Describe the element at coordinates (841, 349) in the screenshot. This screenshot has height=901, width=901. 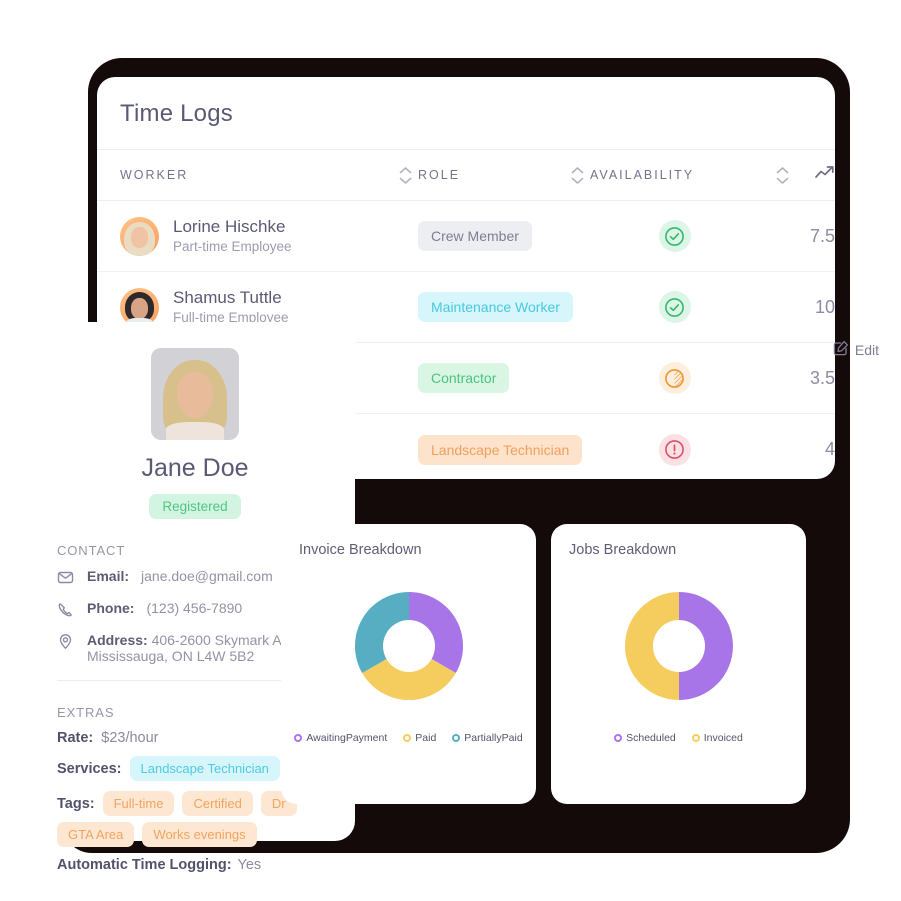
I see `edit-square-icon` at that location.